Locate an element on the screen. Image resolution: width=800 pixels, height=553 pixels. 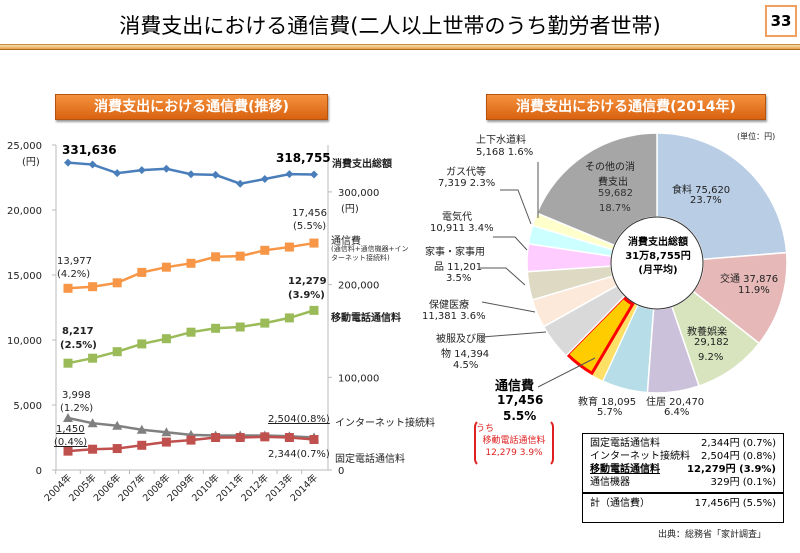
label-inet-start: 3,998 is located at coordinates (76, 395).